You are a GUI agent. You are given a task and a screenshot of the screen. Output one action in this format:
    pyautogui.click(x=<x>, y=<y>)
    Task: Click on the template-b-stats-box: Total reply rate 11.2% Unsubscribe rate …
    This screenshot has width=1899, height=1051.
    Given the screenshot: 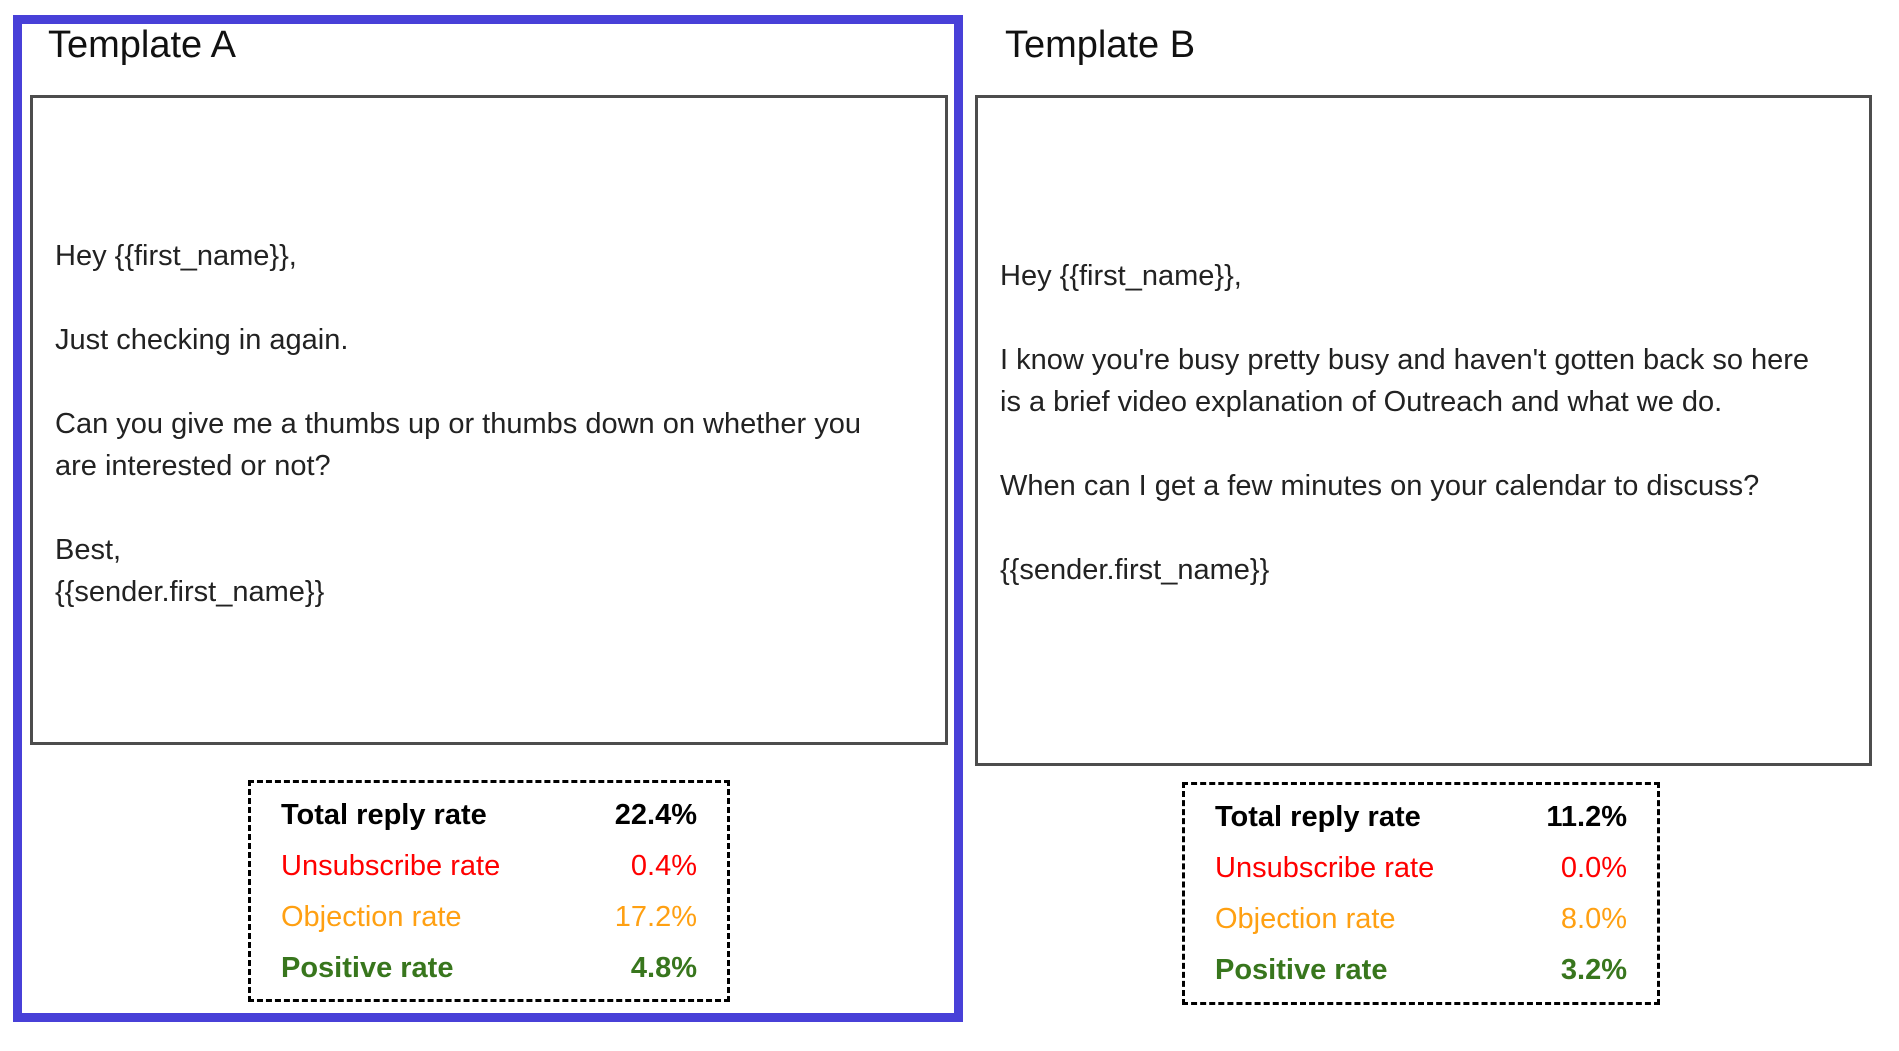 What is the action you would take?
    pyautogui.click(x=1421, y=893)
    